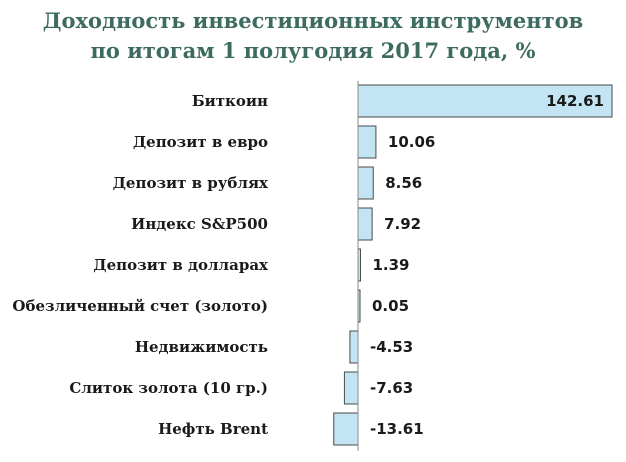 The image size is (626, 462). I want to click on chart-title-line-2: по итогам 1 полугодия 2017 года, %, so click(313, 50).